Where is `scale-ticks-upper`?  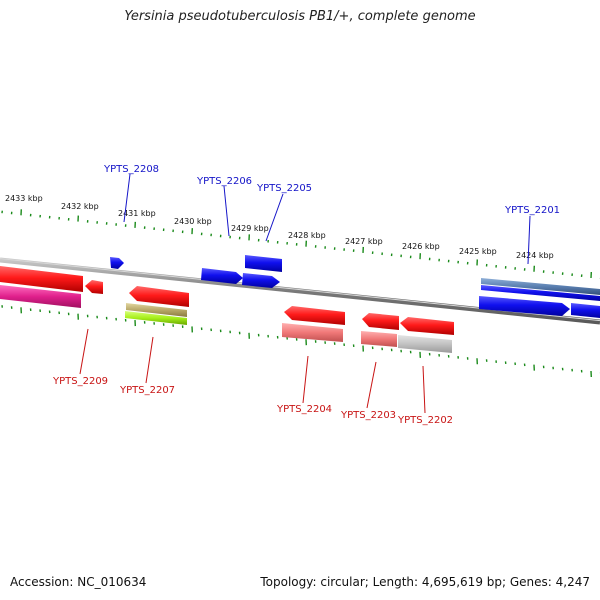 scale-ticks-upper is located at coordinates (300, 244).